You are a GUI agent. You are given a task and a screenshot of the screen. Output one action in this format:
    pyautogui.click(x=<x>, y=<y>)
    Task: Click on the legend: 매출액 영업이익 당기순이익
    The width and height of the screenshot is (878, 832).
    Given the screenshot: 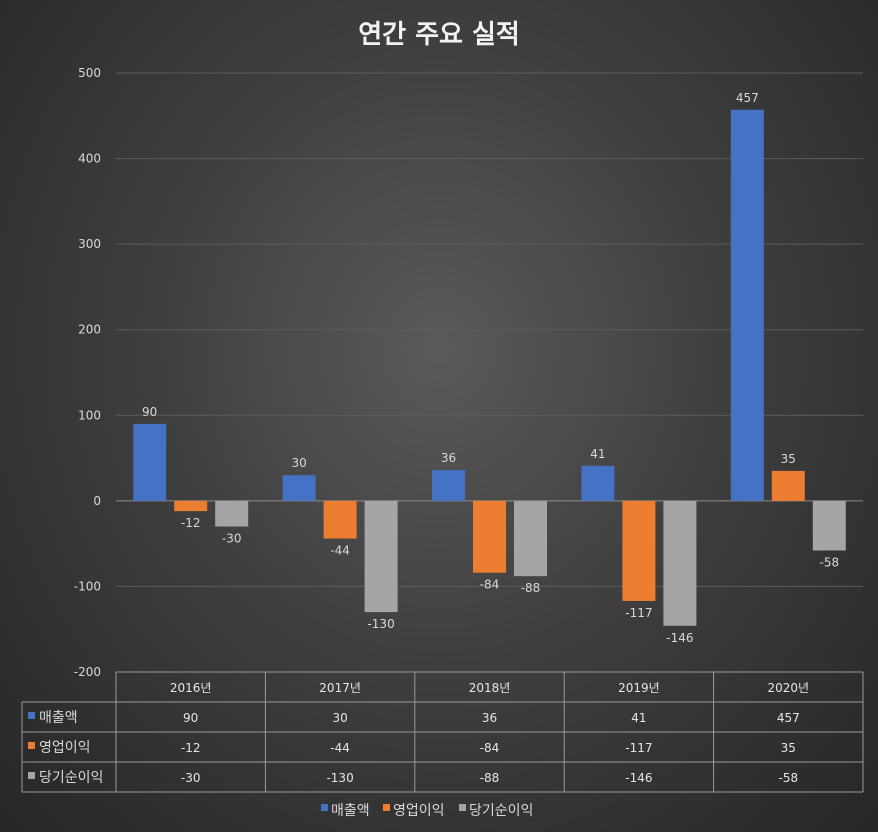 What is the action you would take?
    pyautogui.click(x=427, y=811)
    